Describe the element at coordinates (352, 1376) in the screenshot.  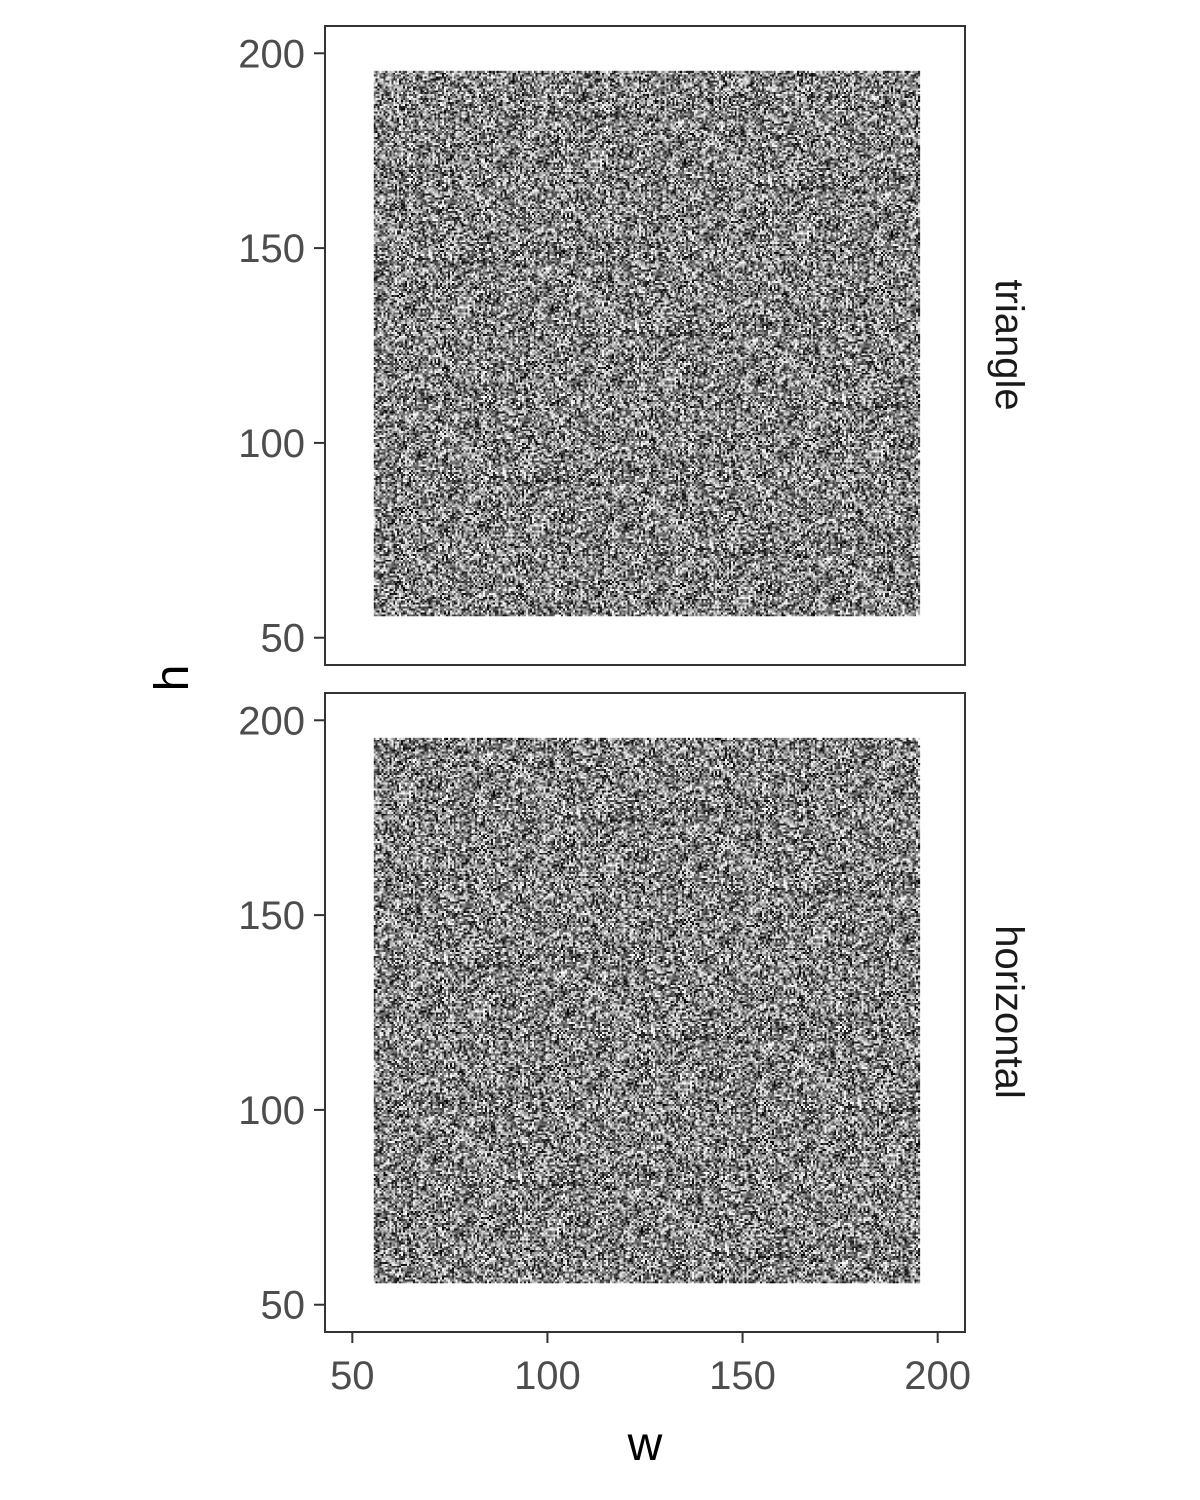
I see `x-tick-label: 50` at that location.